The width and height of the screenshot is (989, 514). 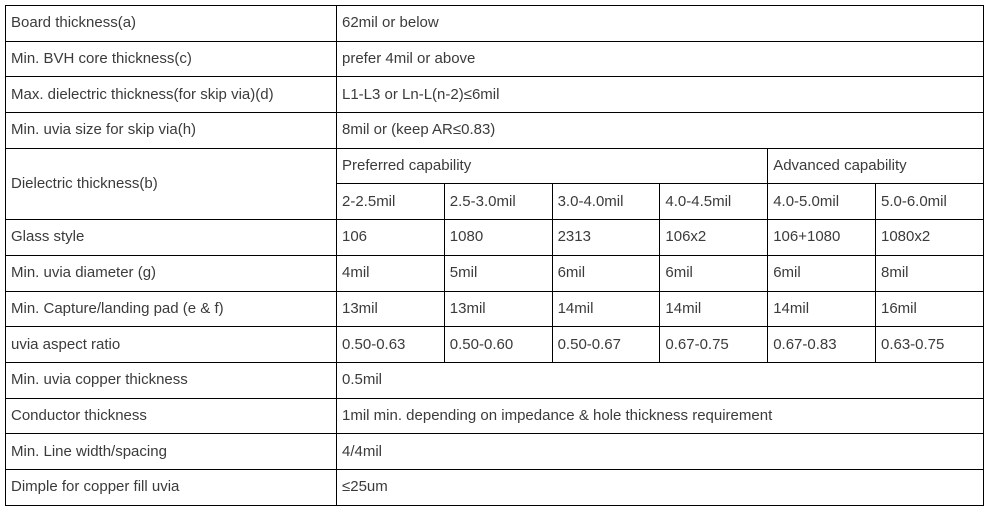 What do you see at coordinates (498, 202) in the screenshot?
I see `dielectric-range-cell: 2.5-3.0mil` at bounding box center [498, 202].